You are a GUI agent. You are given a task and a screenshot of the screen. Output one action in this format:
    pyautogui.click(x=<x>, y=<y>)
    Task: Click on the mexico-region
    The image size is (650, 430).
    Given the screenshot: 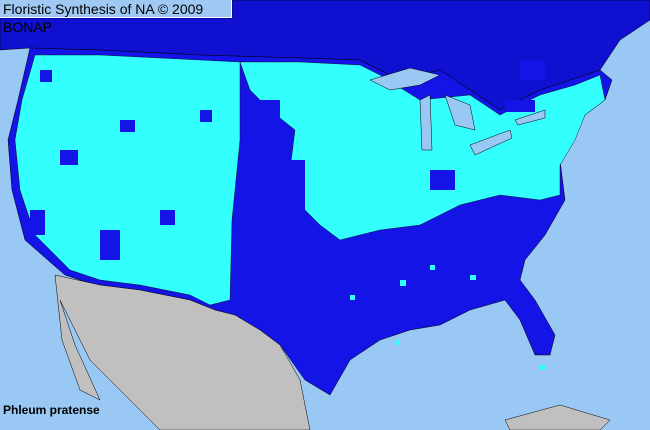 What is the action you would take?
    pyautogui.click(x=182, y=352)
    